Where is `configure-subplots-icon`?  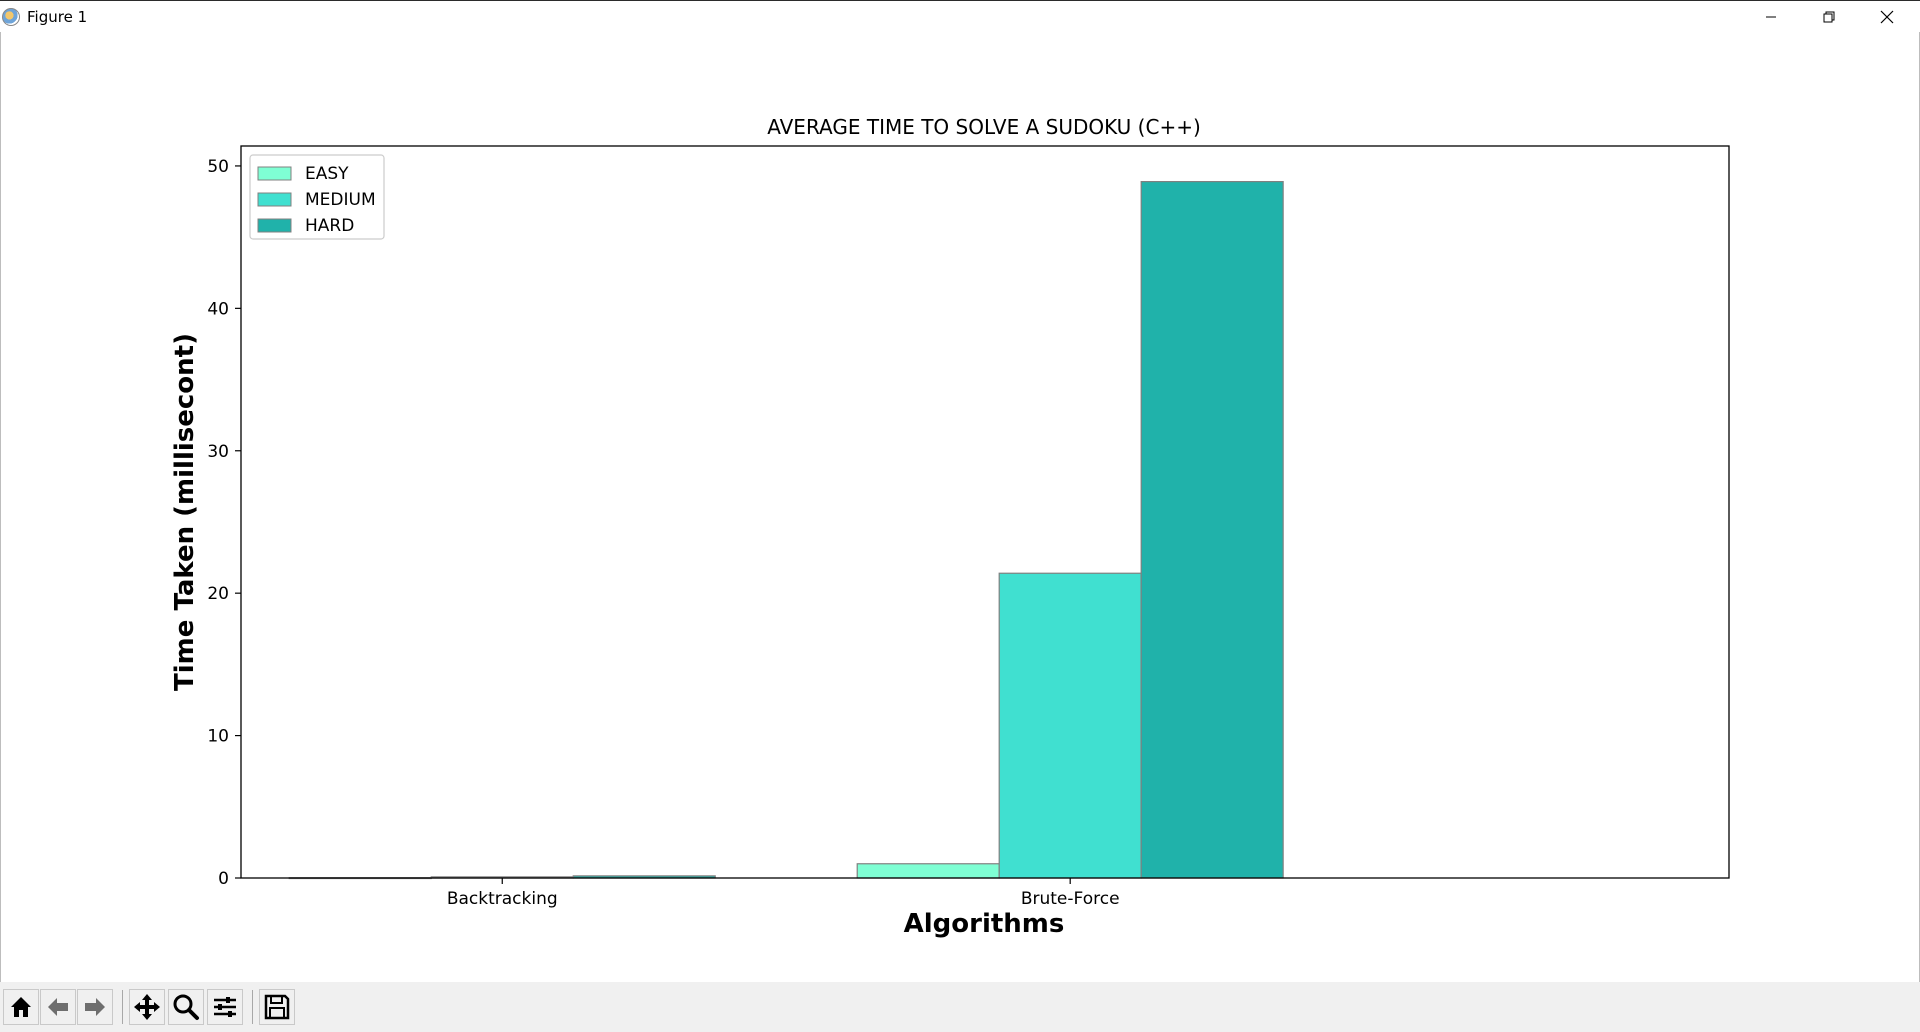 configure-subplots-icon is located at coordinates (225, 1007).